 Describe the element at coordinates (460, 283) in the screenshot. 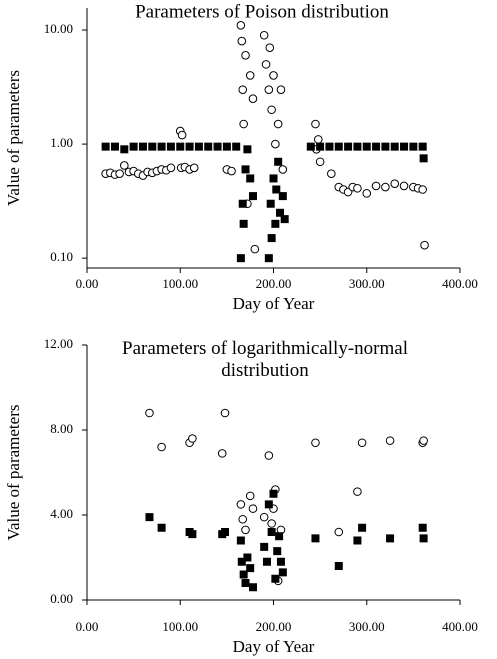

I see `x-tick-label: 400.00` at that location.